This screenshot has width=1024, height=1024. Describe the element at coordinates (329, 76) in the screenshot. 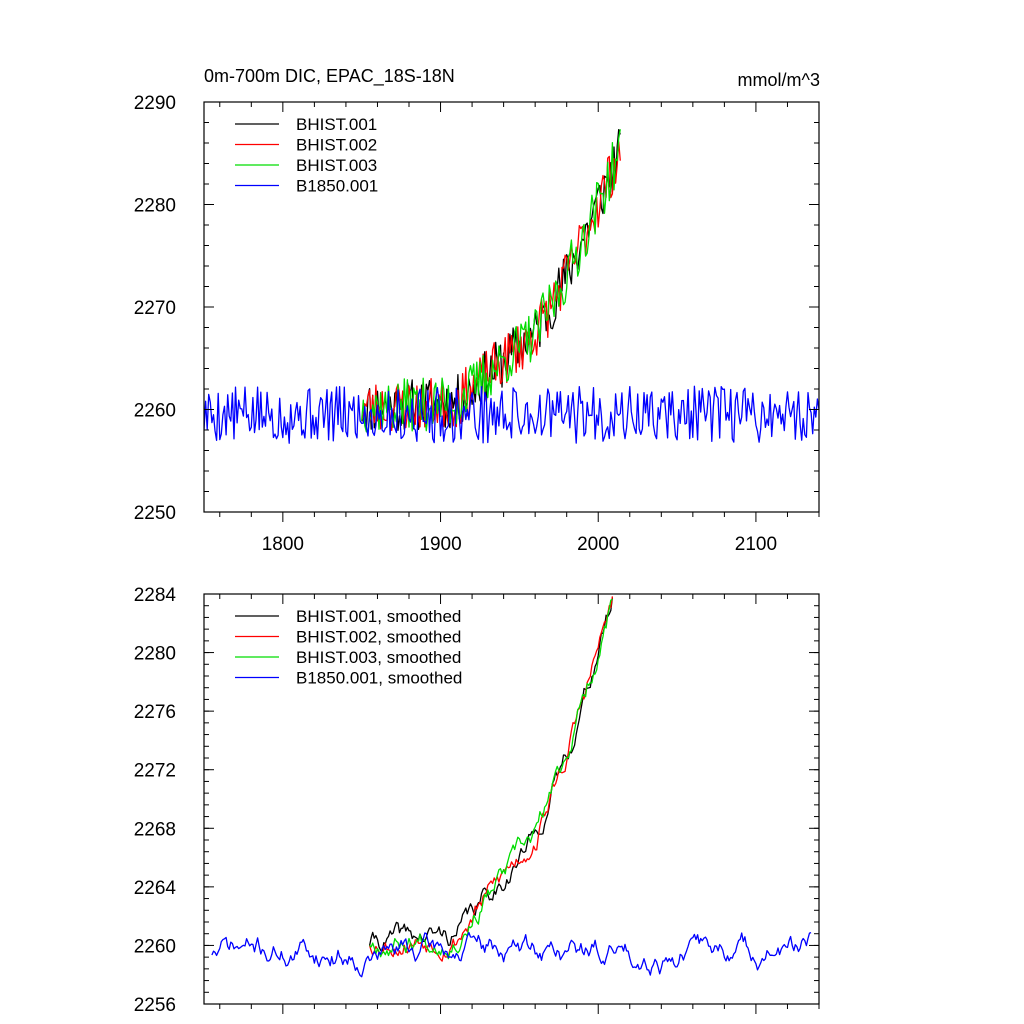

I see `chart-title: 0m-700m DIC, EPAC_18S-18N` at that location.